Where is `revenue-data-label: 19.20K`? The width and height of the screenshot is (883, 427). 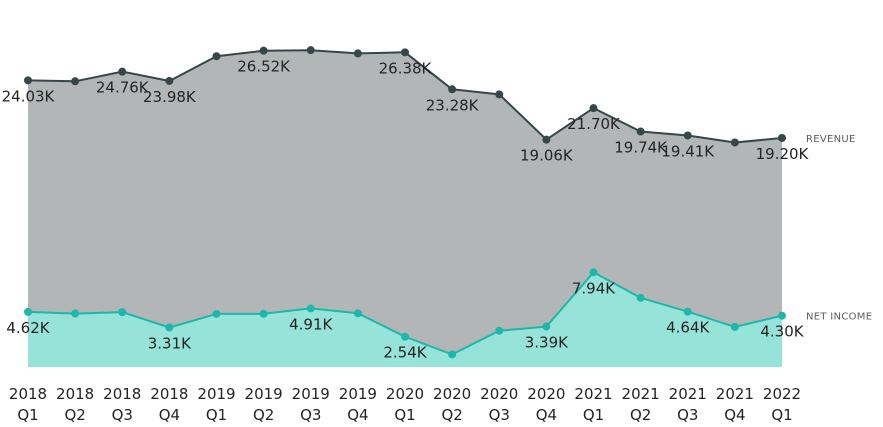 revenue-data-label: 19.20K is located at coordinates (783, 154).